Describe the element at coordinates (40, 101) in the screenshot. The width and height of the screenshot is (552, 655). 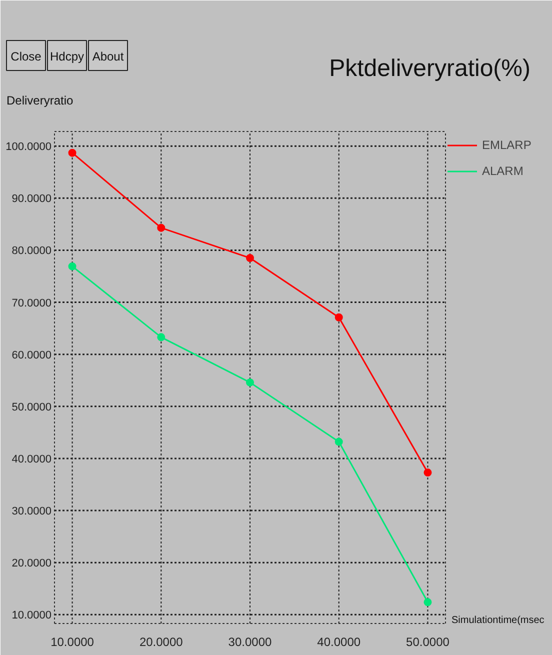
I see `y-axis-title: Deliveryratio` at that location.